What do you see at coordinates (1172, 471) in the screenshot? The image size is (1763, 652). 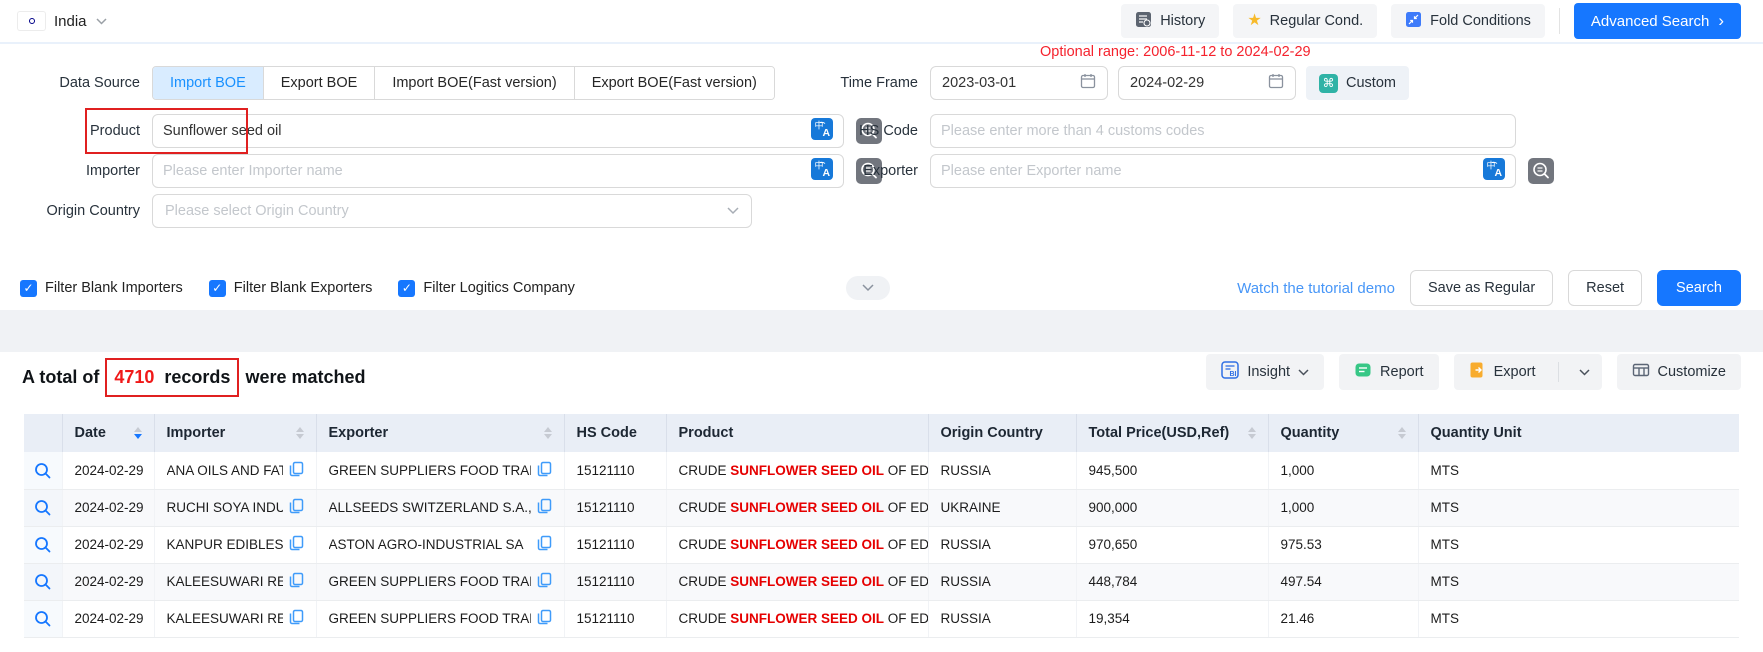 I see `cell-total-price: 945,500` at bounding box center [1172, 471].